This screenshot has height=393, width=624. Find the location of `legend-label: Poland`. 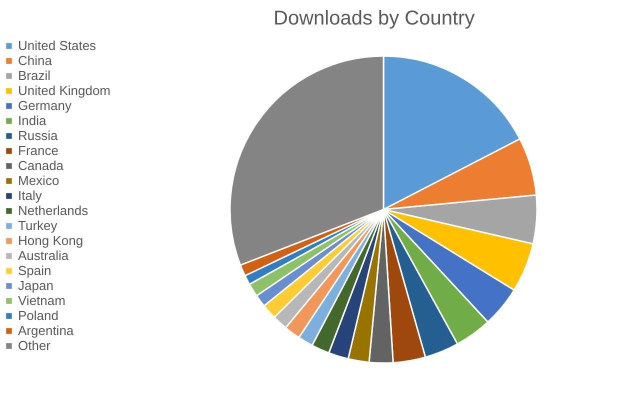

legend-label: Poland is located at coordinates (38, 315).